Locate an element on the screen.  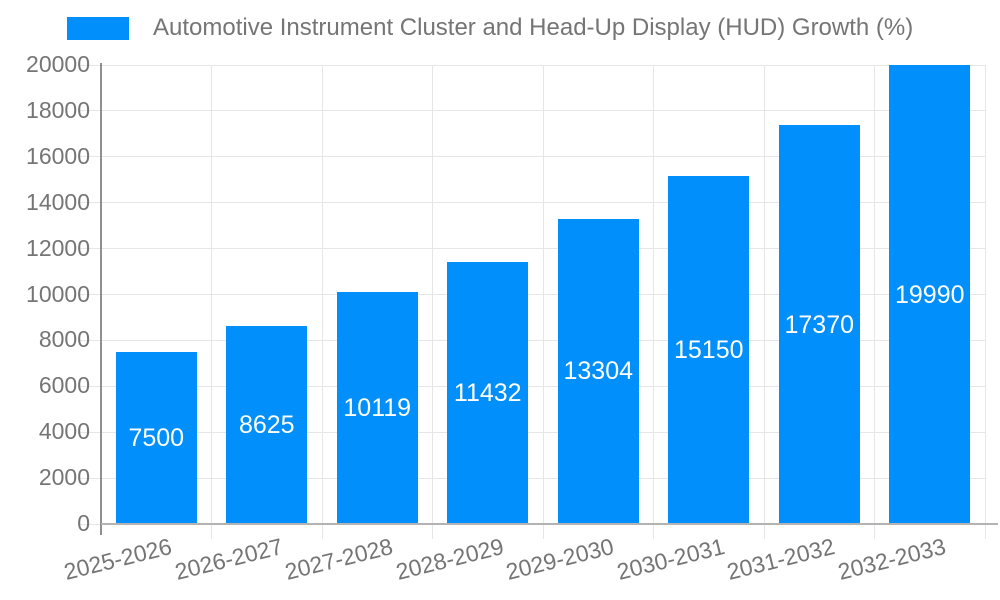
x-tick-label: 2028-2029 is located at coordinates (450, 559).